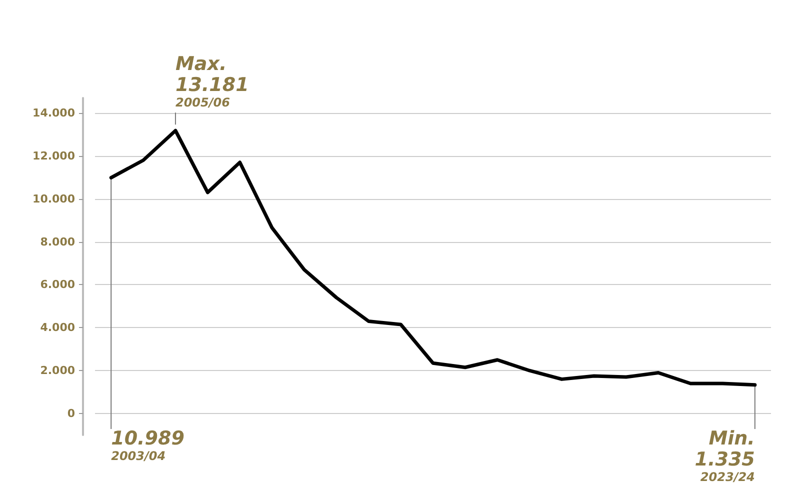 Image resolution: width=787 pixels, height=492 pixels. What do you see at coordinates (58, 241) in the screenshot?
I see `y-tick-label: 8.000` at bounding box center [58, 241].